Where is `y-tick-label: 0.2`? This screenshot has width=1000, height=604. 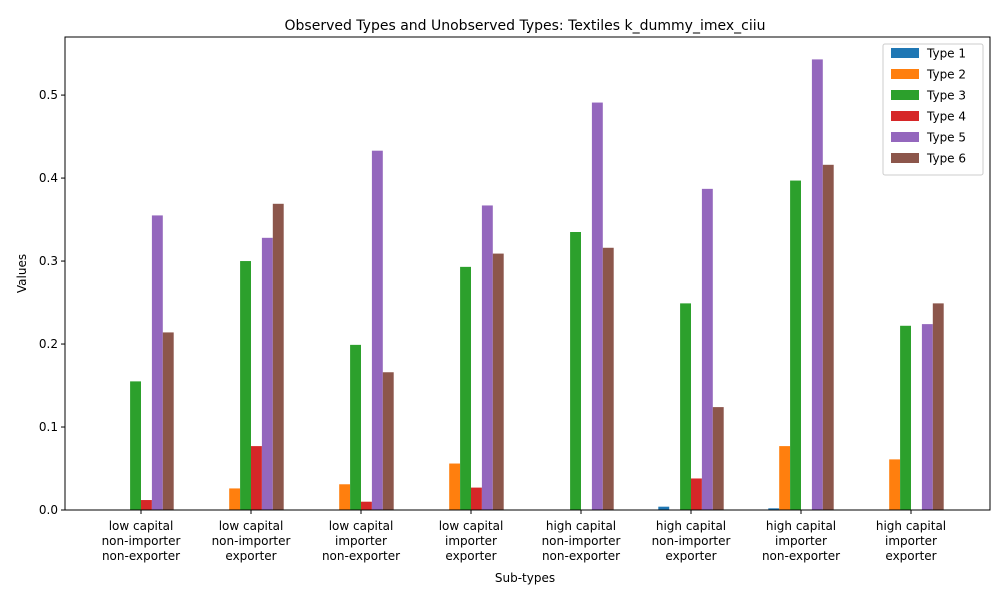 y-tick-label: 0.2 is located at coordinates (48, 344).